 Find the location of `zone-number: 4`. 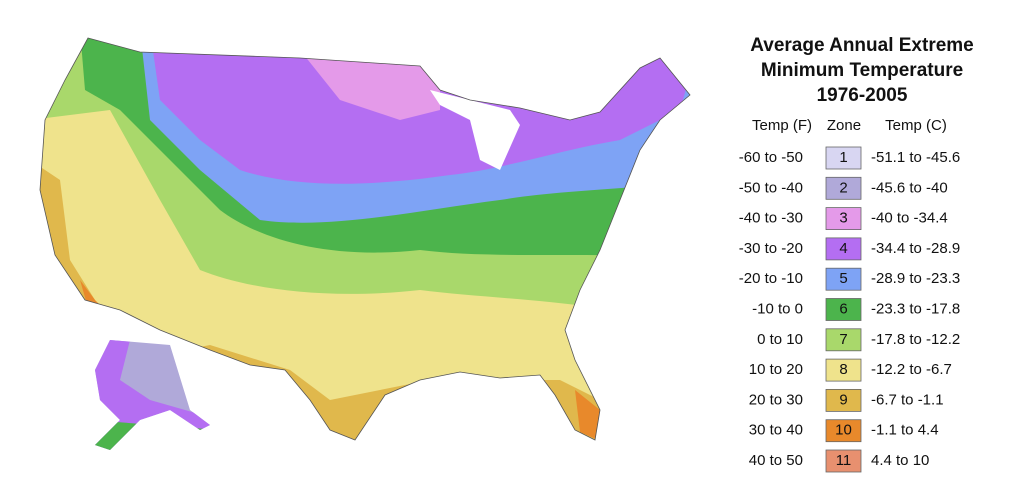

zone-number: 4 is located at coordinates (843, 248).